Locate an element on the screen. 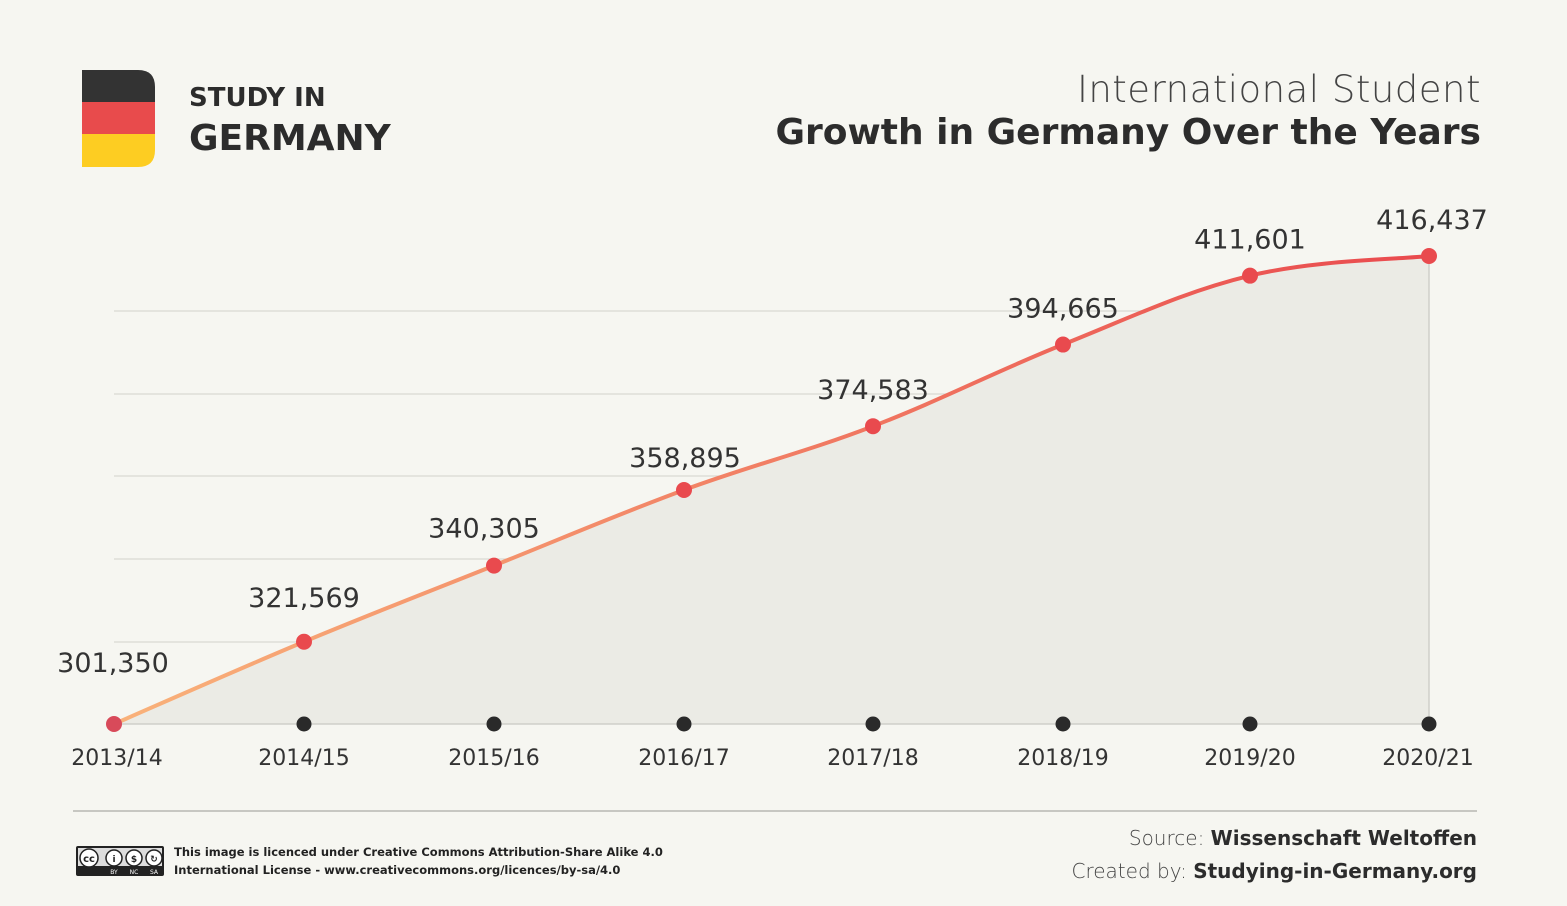 The image size is (1567, 906). source-line: Source: Wissenschaft Weltoffen is located at coordinates (1274, 838).